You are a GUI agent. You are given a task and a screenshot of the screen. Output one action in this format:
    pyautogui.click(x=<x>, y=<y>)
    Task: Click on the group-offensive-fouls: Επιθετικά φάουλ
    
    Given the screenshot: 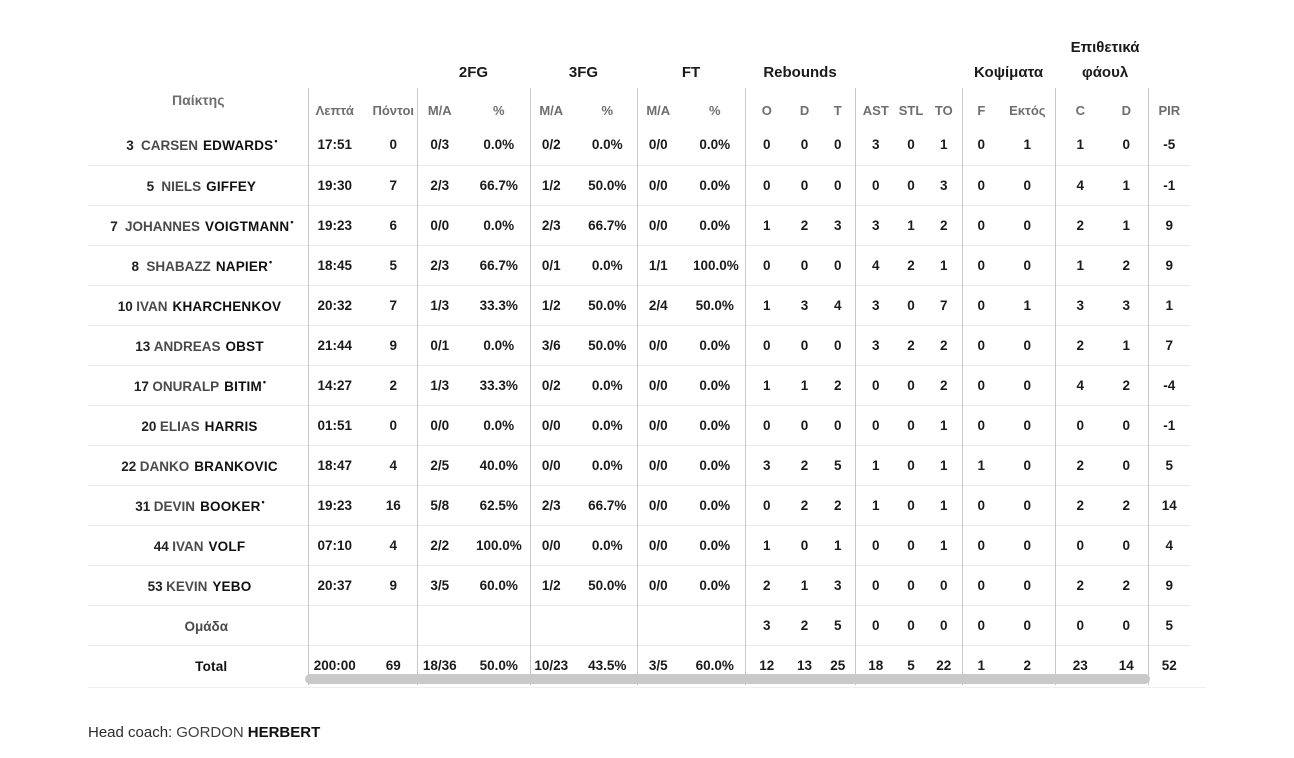 What is the action you would take?
    pyautogui.click(x=1105, y=60)
    